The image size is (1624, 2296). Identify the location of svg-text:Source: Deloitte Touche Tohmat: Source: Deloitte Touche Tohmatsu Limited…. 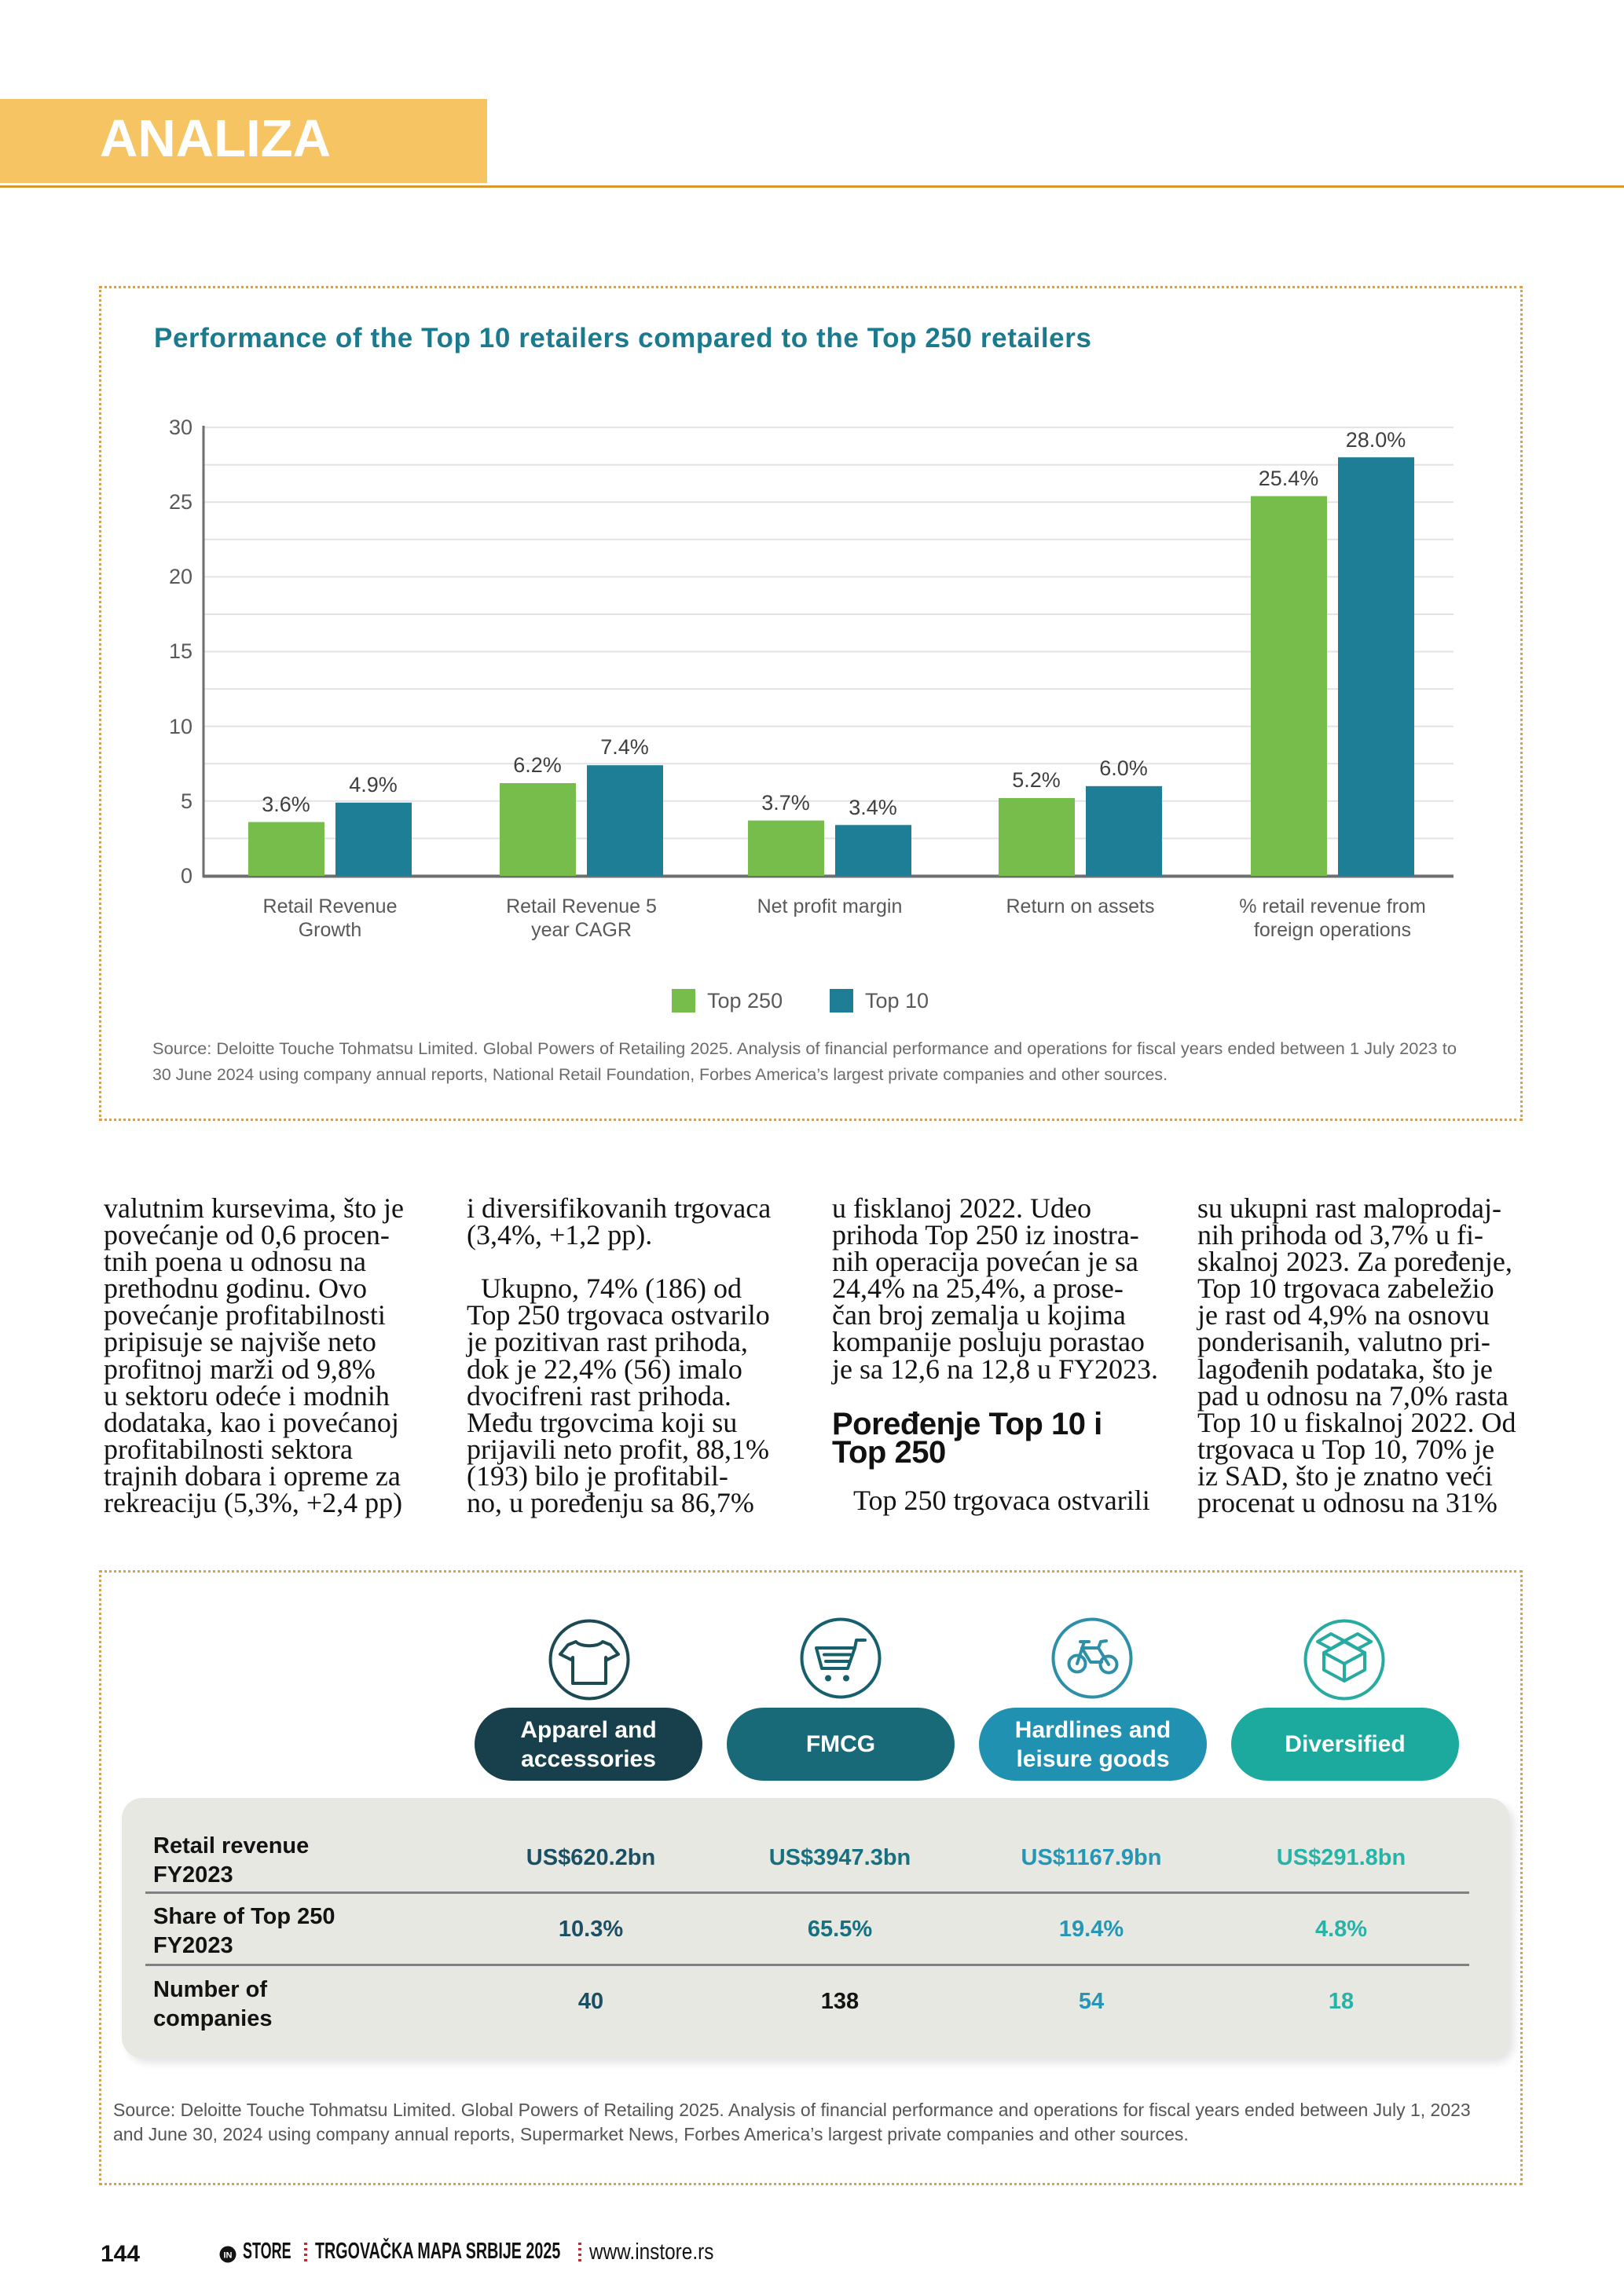
(804, 1049).